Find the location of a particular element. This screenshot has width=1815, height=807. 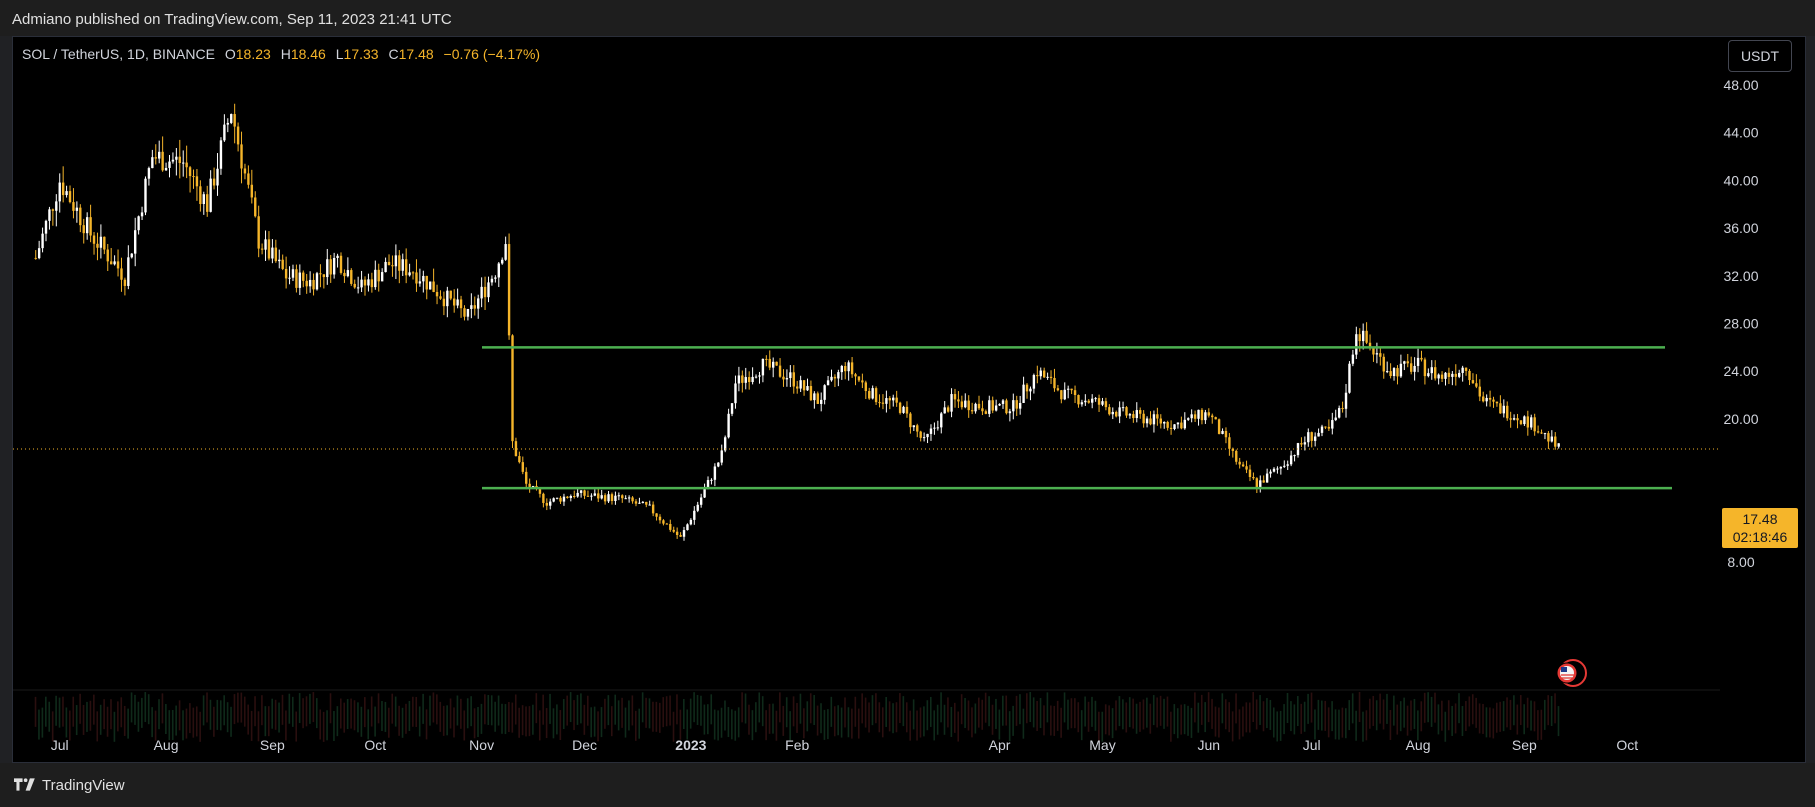

x-tick-label: Sep is located at coordinates (1524, 745).